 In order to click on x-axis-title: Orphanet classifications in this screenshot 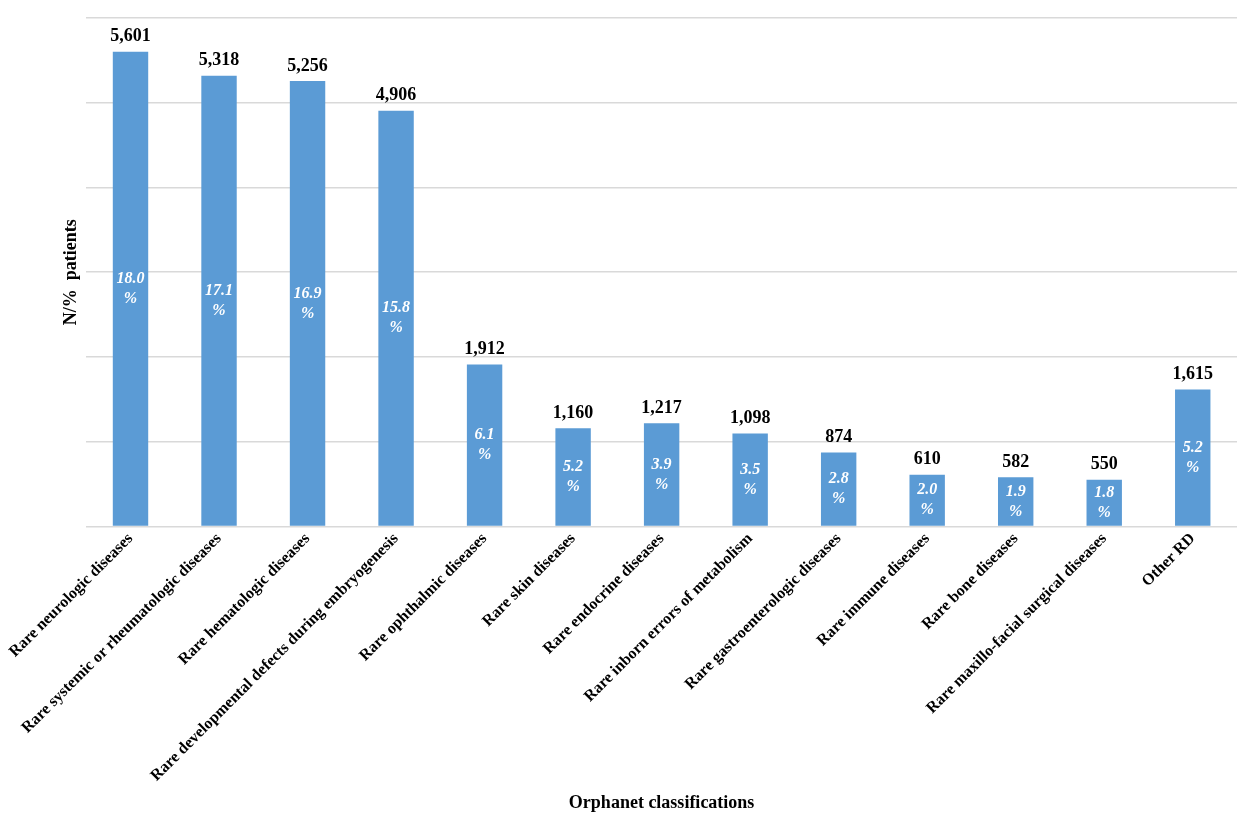, I will do `click(661, 801)`.